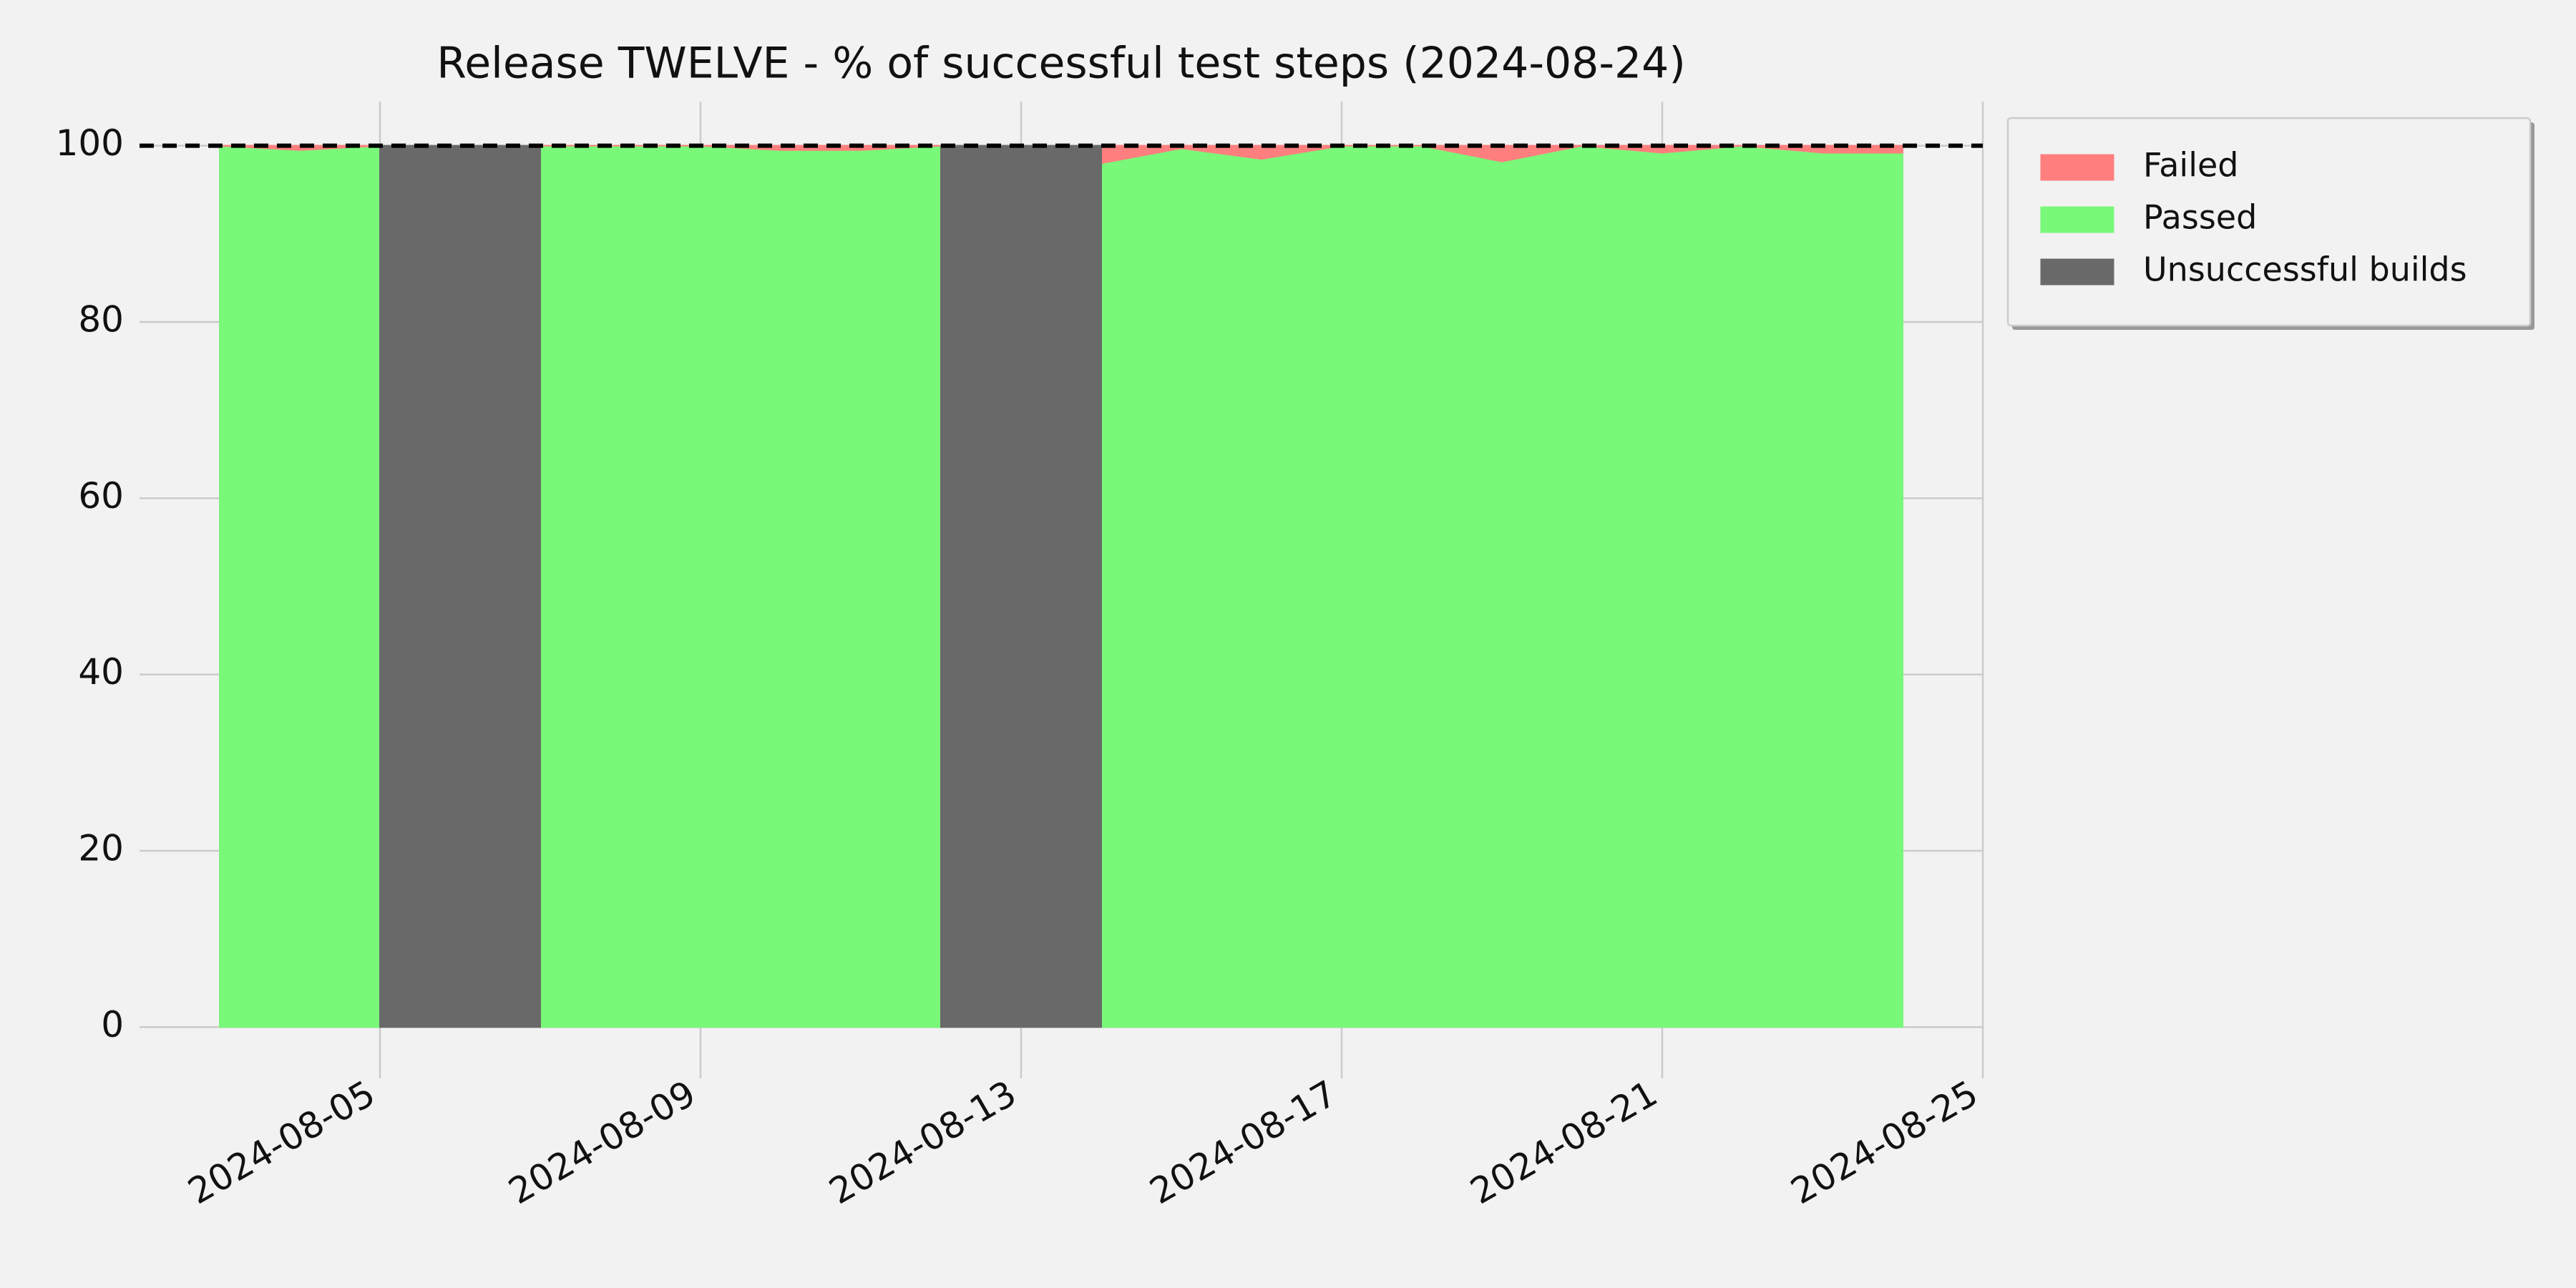 This screenshot has height=1288, width=2576. I want to click on legend-box, so click(2269, 222).